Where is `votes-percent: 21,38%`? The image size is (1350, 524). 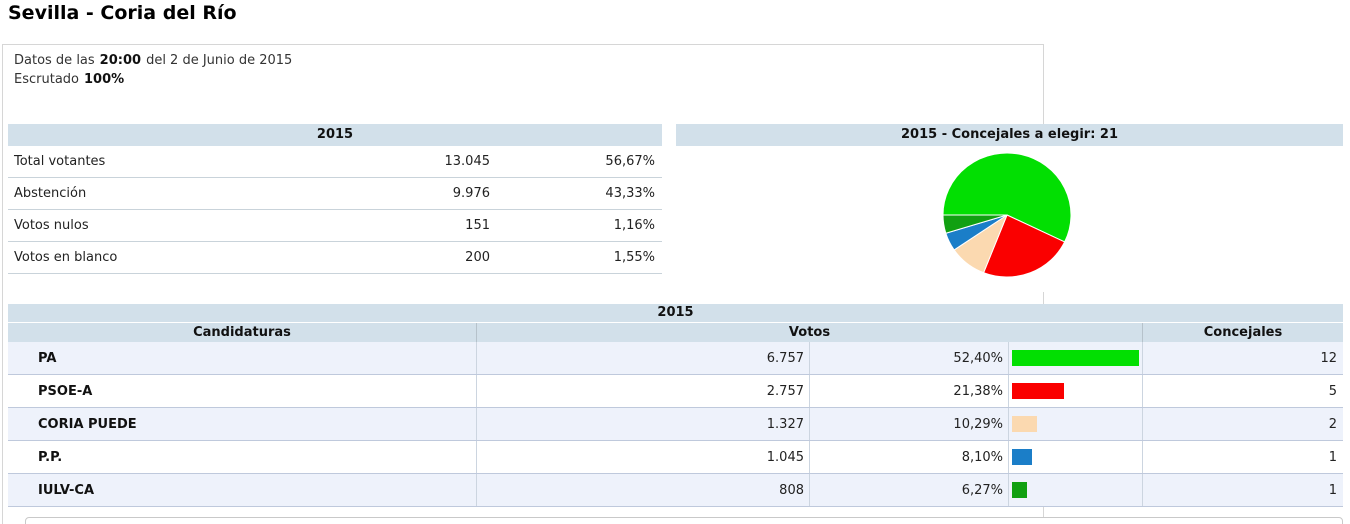
votes-percent: 21,38% is located at coordinates (908, 391).